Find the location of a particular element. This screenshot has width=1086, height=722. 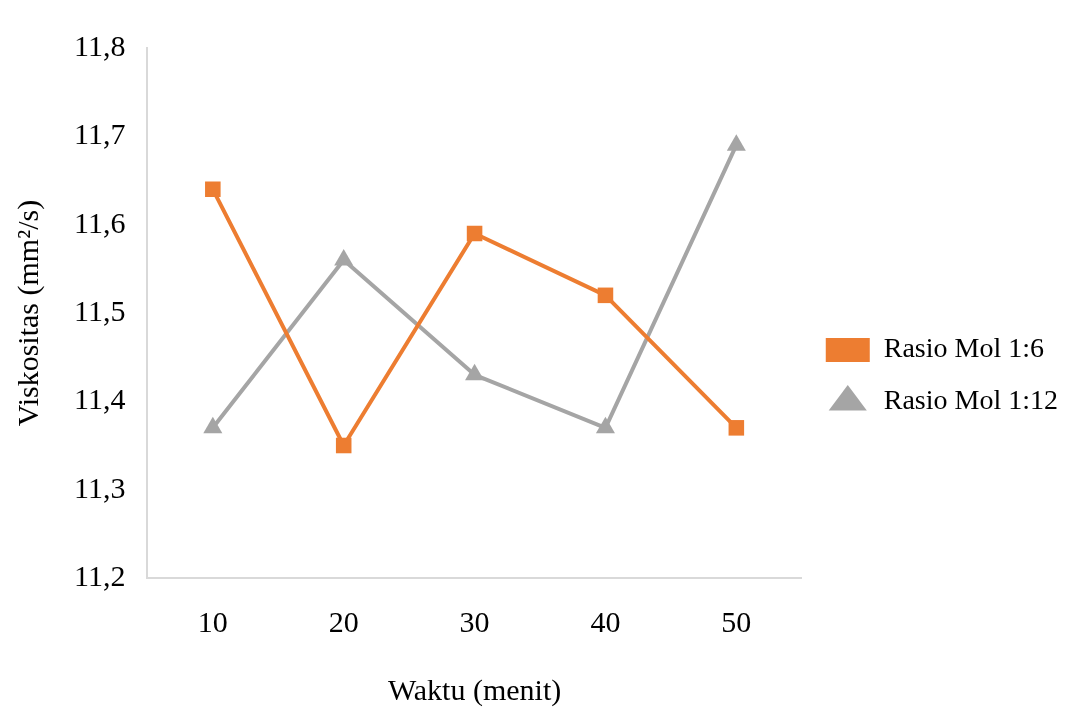

y-tick-label: 11,4 is located at coordinates (100, 399).